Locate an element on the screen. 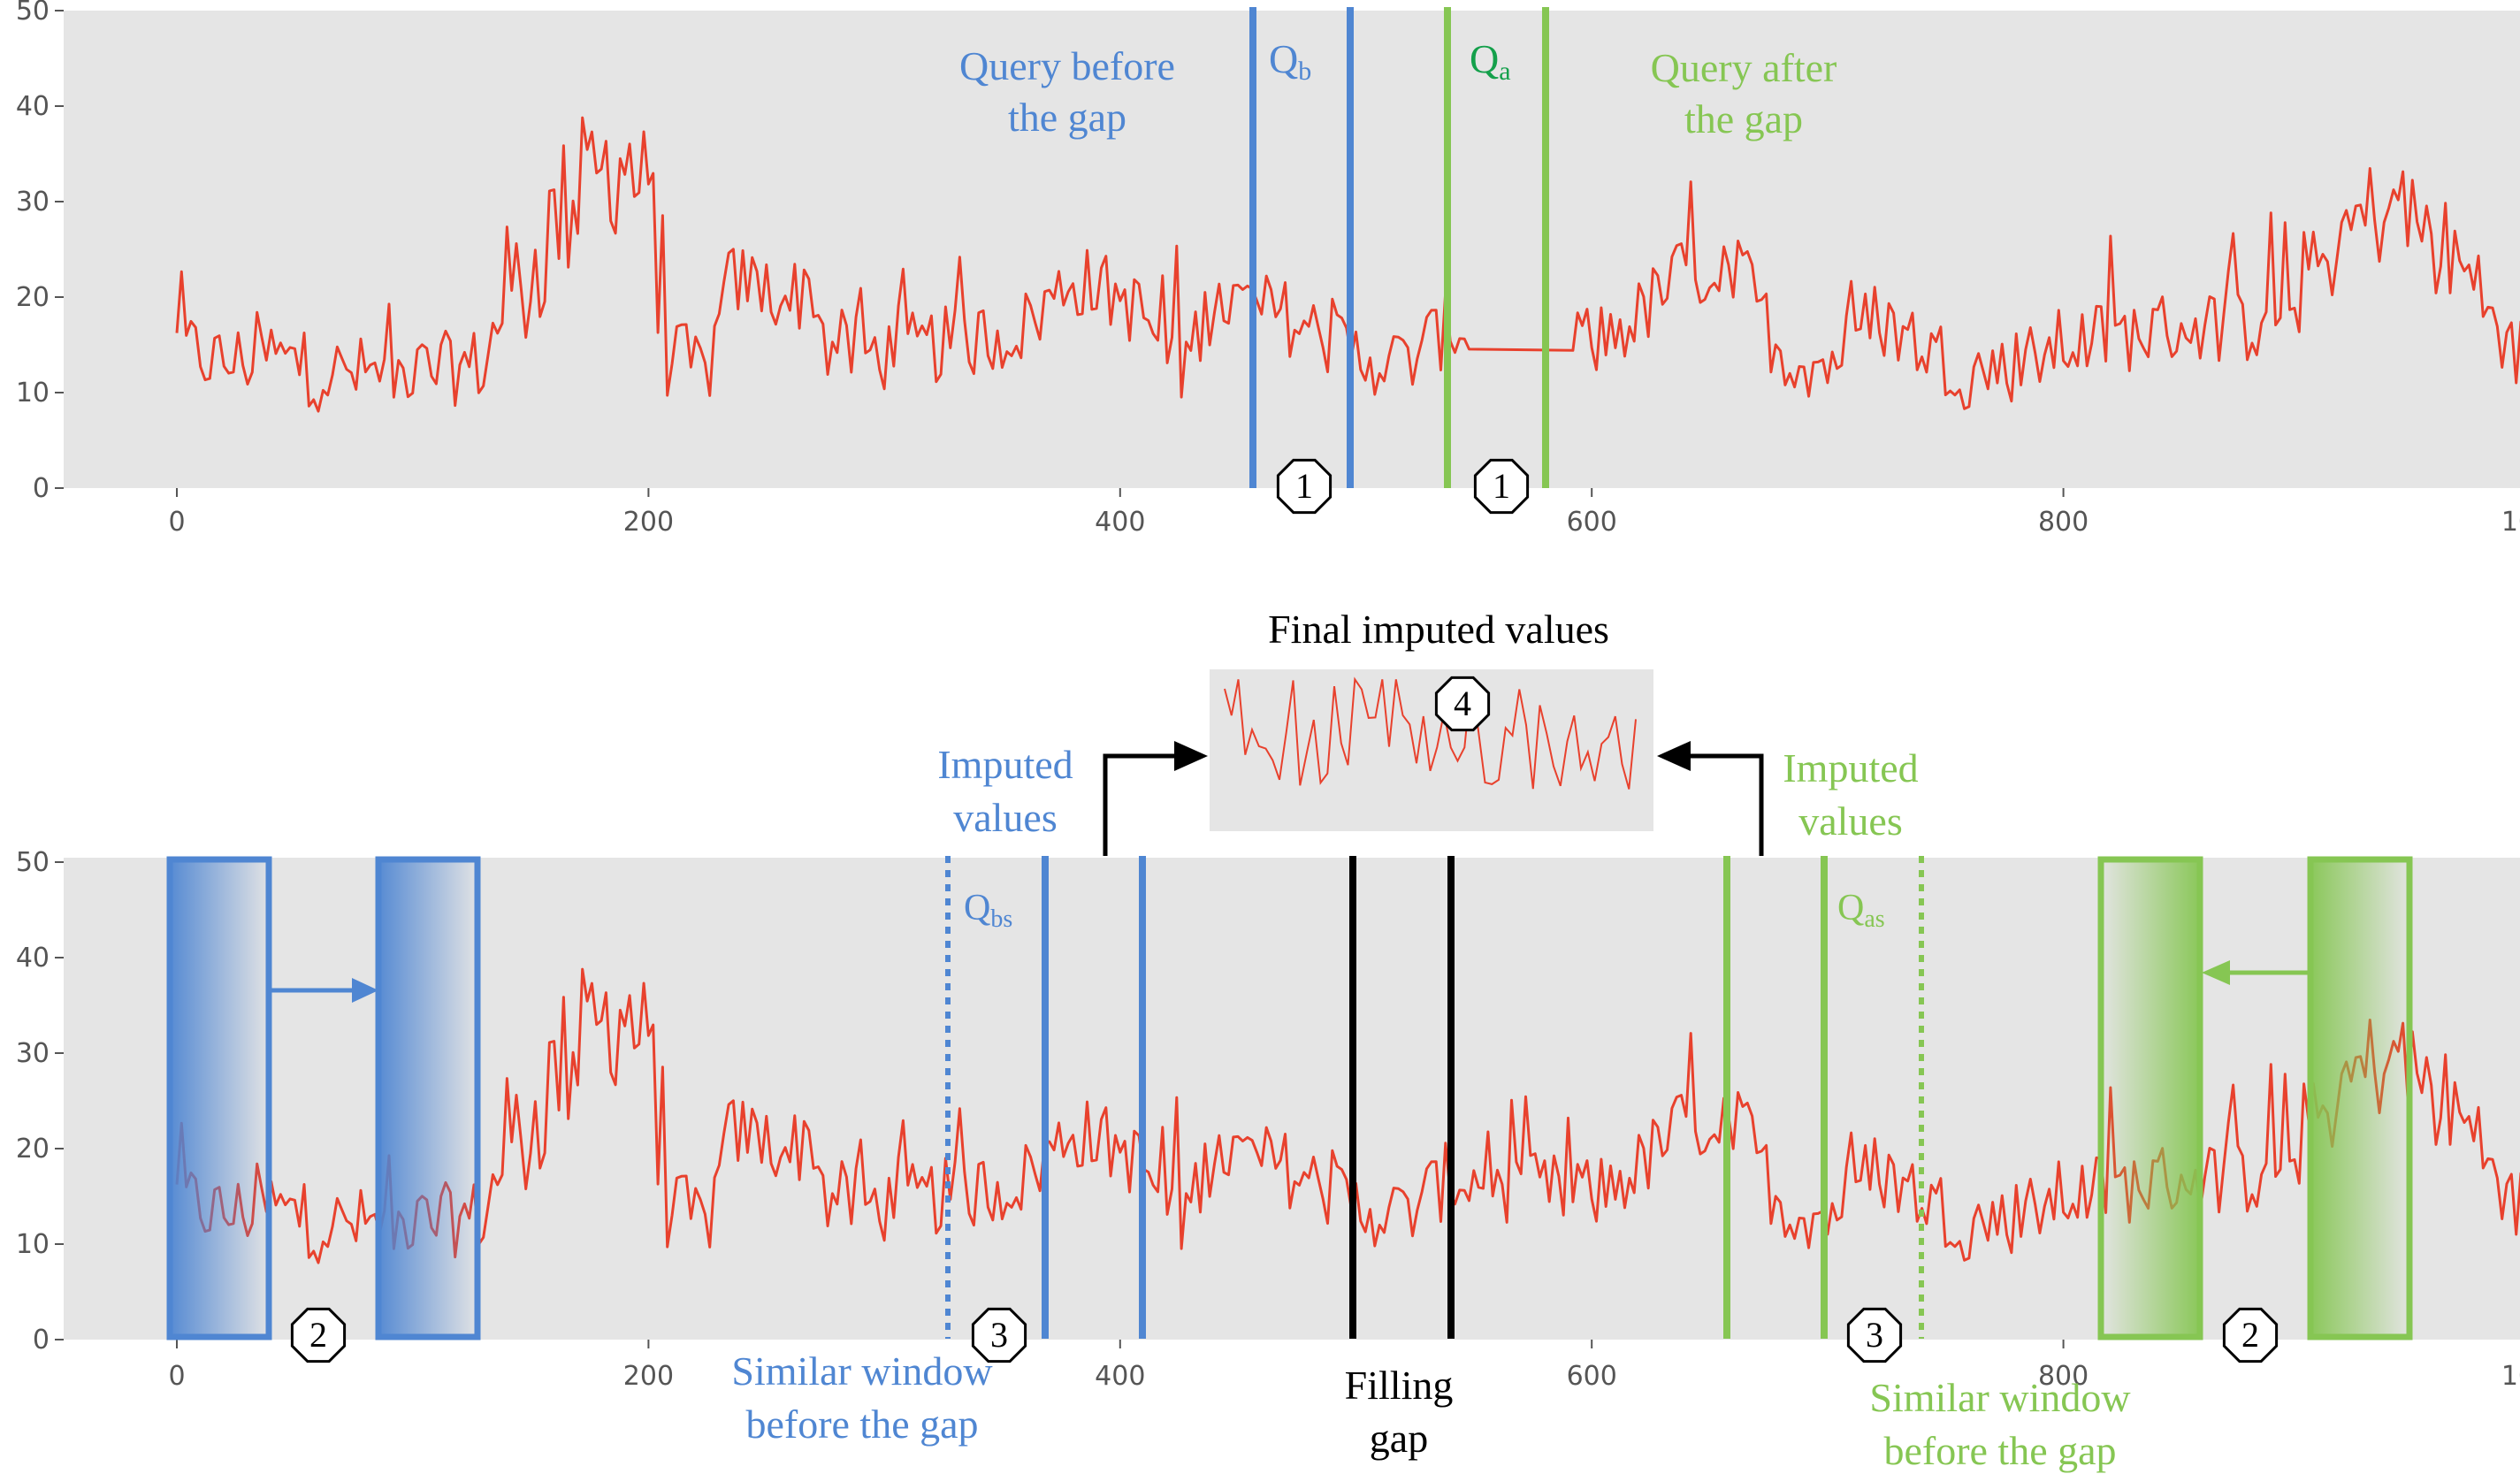 This screenshot has width=2520, height=1474. top-x-axis: 0 200 400 600 800 1000 is located at coordinates (1344, 513).